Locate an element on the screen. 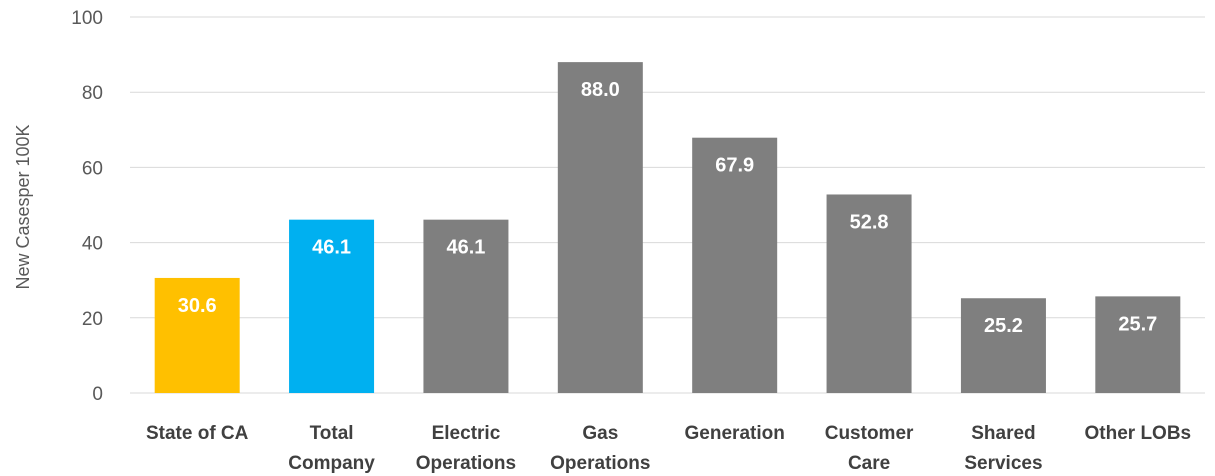 This screenshot has width=1215, height=476. x-tick-label: Other LOBs is located at coordinates (1138, 433).